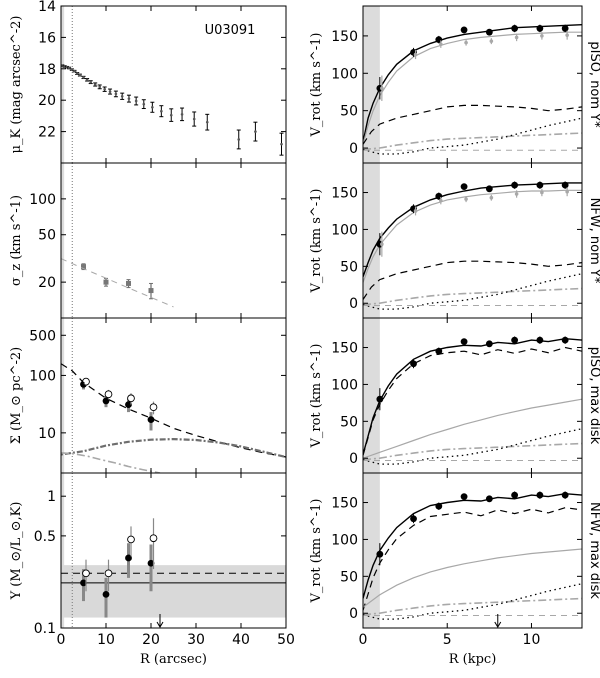  What do you see at coordinates (42, 336) in the screenshot?
I see `ytick-label: 500` at bounding box center [42, 336].